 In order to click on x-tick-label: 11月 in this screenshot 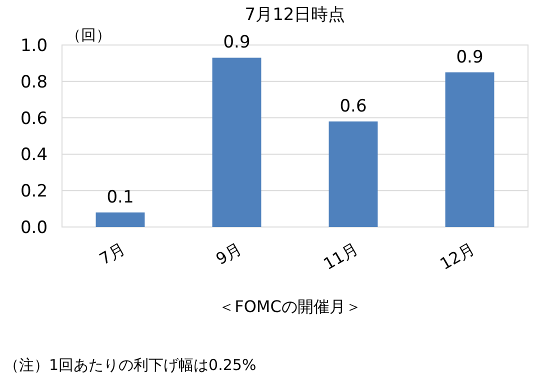, I will do `click(341, 256)`.